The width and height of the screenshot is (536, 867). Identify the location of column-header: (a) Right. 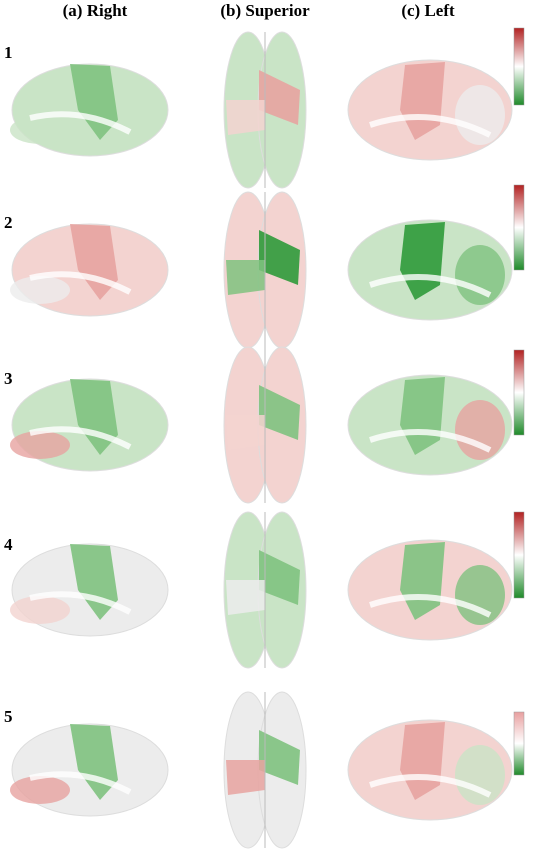
(95, 10).